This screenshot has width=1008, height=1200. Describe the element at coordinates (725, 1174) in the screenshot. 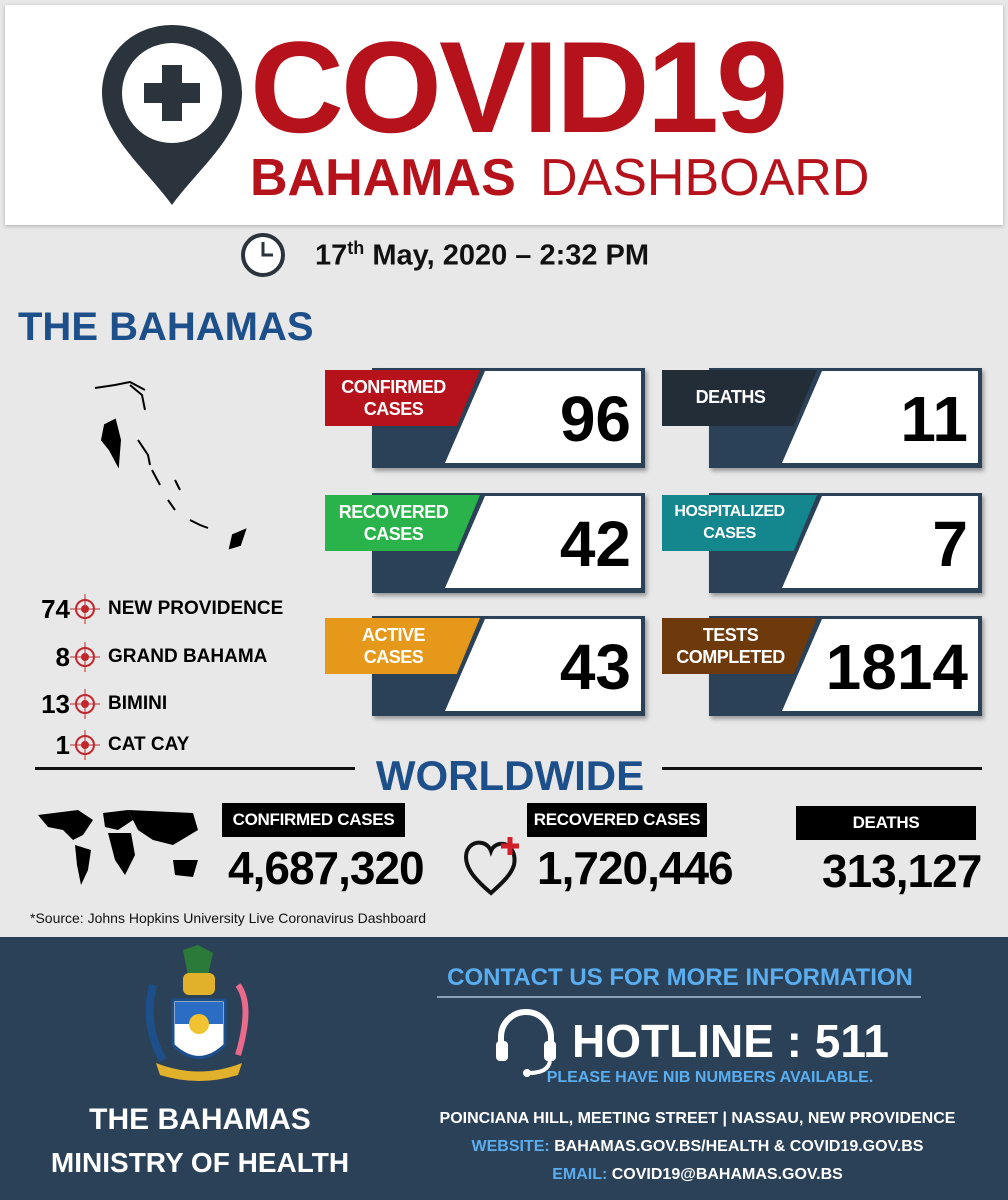

I see `email-link: COVID19@BAHAMAS.GOV.BS` at that location.